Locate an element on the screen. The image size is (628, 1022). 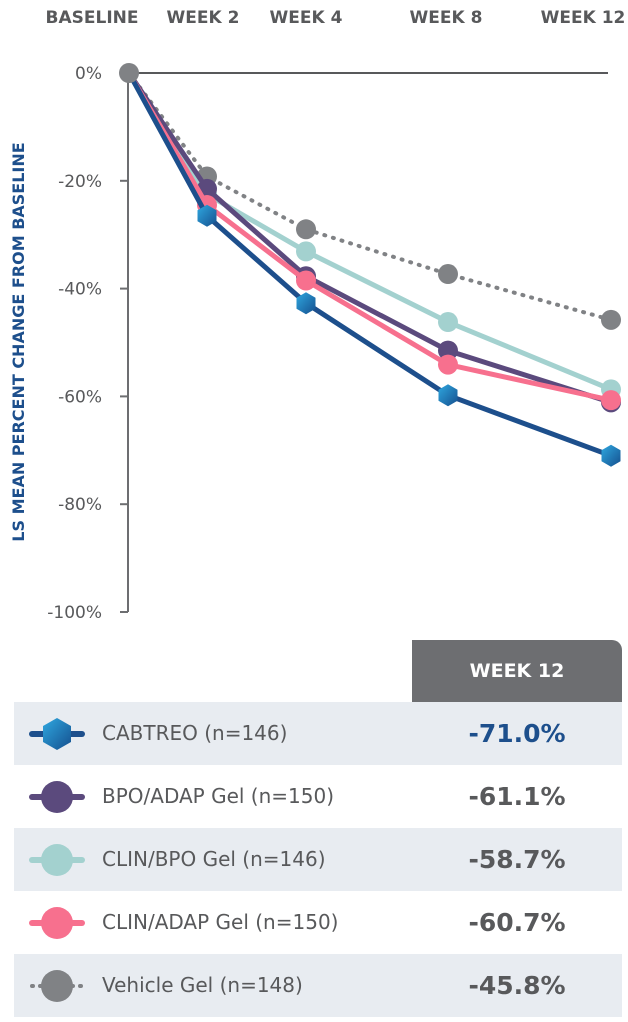
y-axis-label: LS MEAN PERCENT CHANGE FROM BASELINE is located at coordinates (18, 341).